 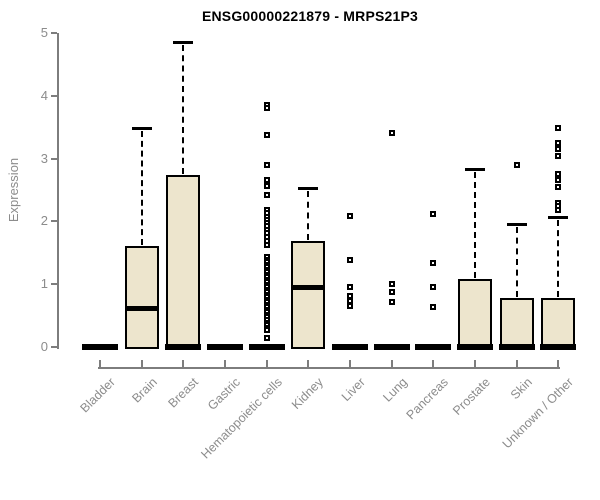 What do you see at coordinates (329, 368) in the screenshot?
I see `x-axis-line` at bounding box center [329, 368].